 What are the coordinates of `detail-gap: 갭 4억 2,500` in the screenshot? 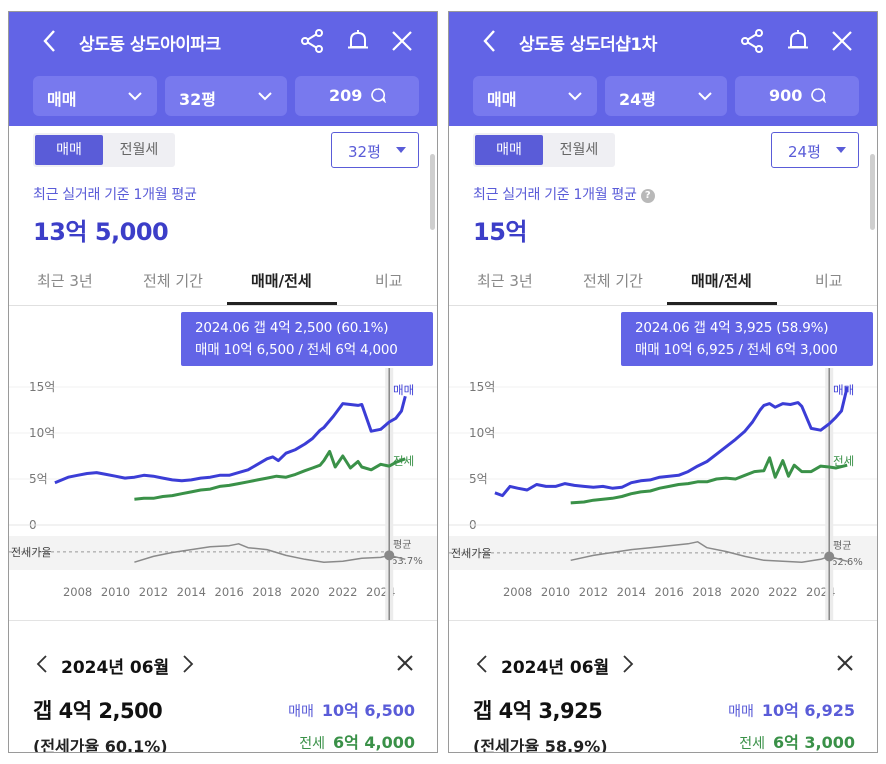 It's located at (98, 711).